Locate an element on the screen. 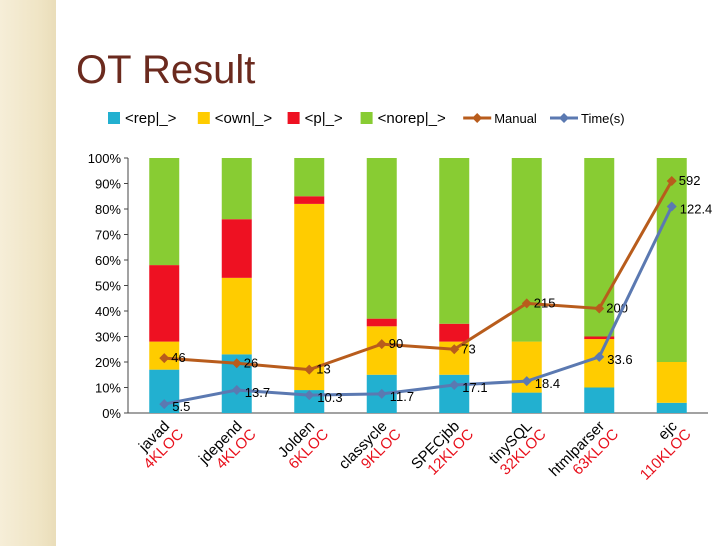 This screenshot has width=728, height=546. data-label: 13 is located at coordinates (323, 369).